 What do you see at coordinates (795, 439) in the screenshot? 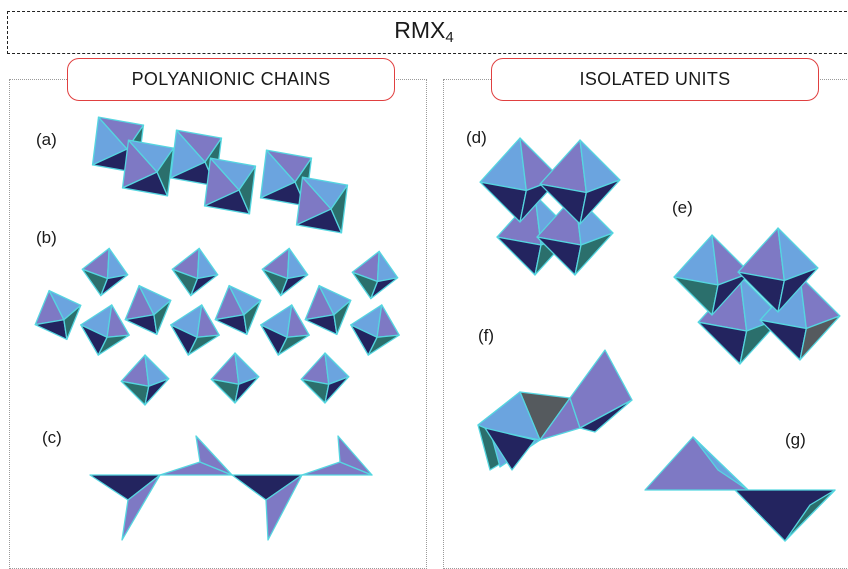
I see `label-g: (g)` at bounding box center [795, 439].